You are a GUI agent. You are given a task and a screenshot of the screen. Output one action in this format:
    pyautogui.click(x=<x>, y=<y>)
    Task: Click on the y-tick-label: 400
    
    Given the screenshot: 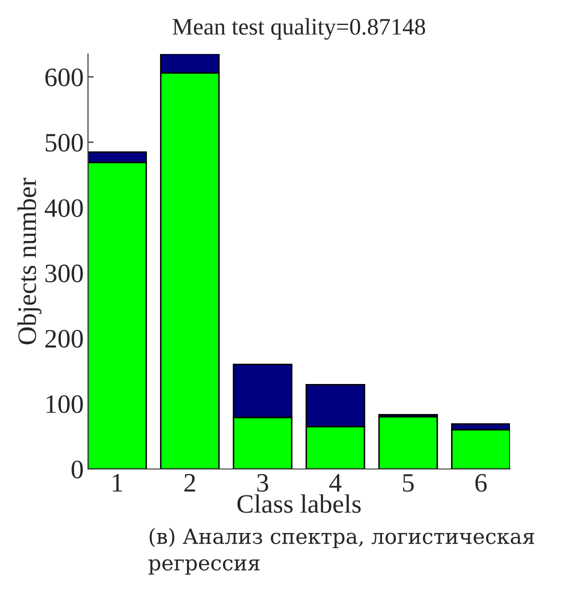 What is the action you would take?
    pyautogui.click(x=63, y=208)
    